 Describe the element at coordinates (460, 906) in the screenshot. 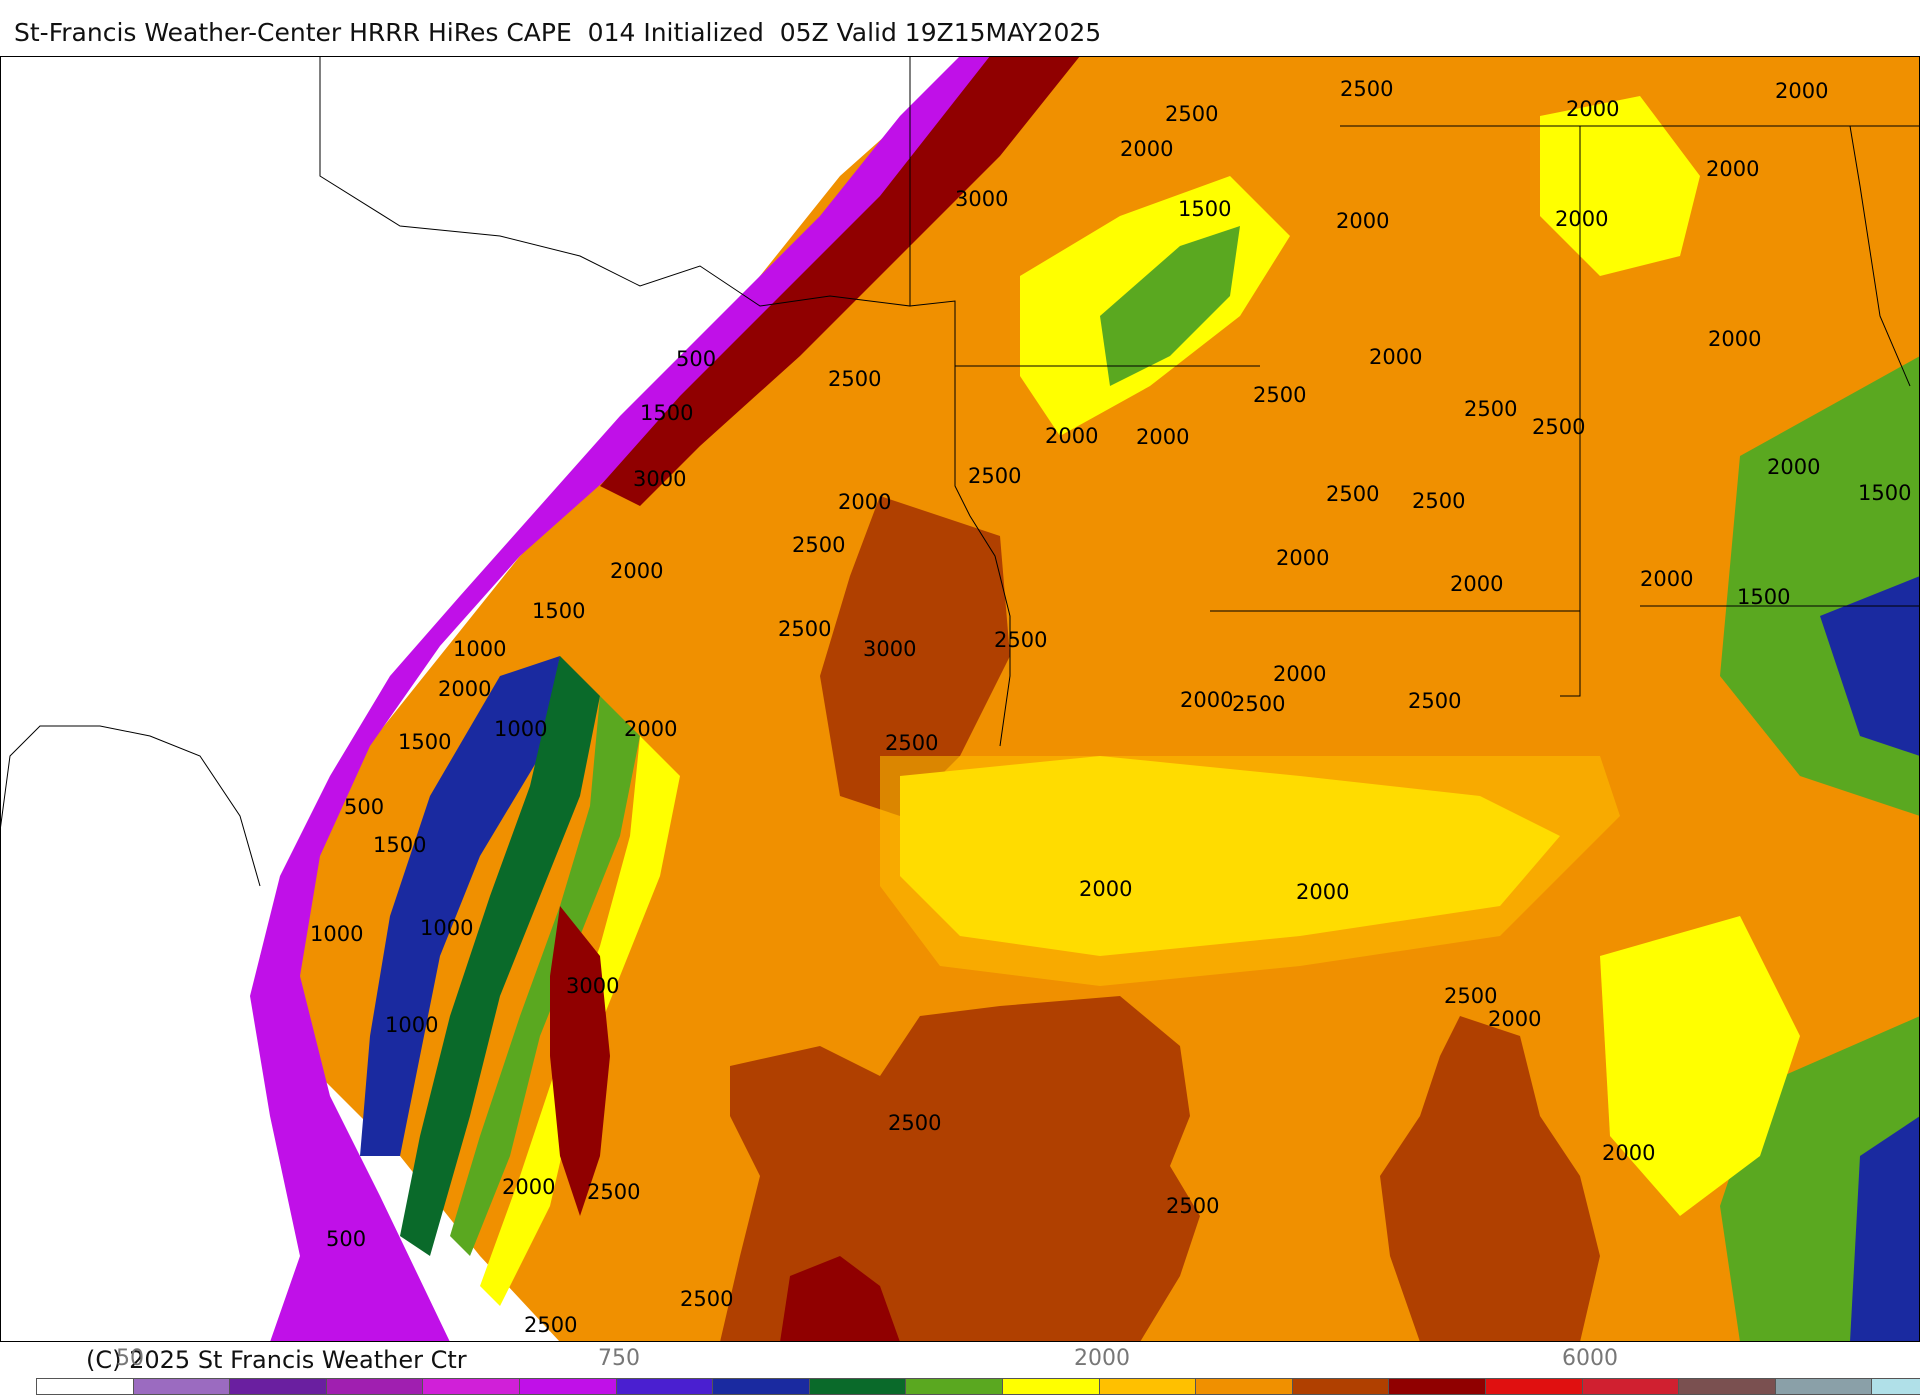

I see `cape-band-blue` at that location.